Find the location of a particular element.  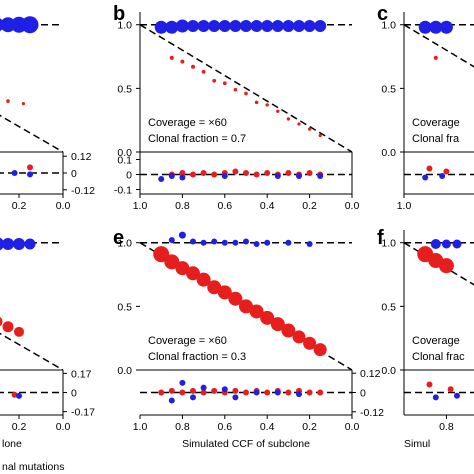

panel-d: 0.2 0.0 0.17 0 -0.17 lone is located at coordinates (47, 343).